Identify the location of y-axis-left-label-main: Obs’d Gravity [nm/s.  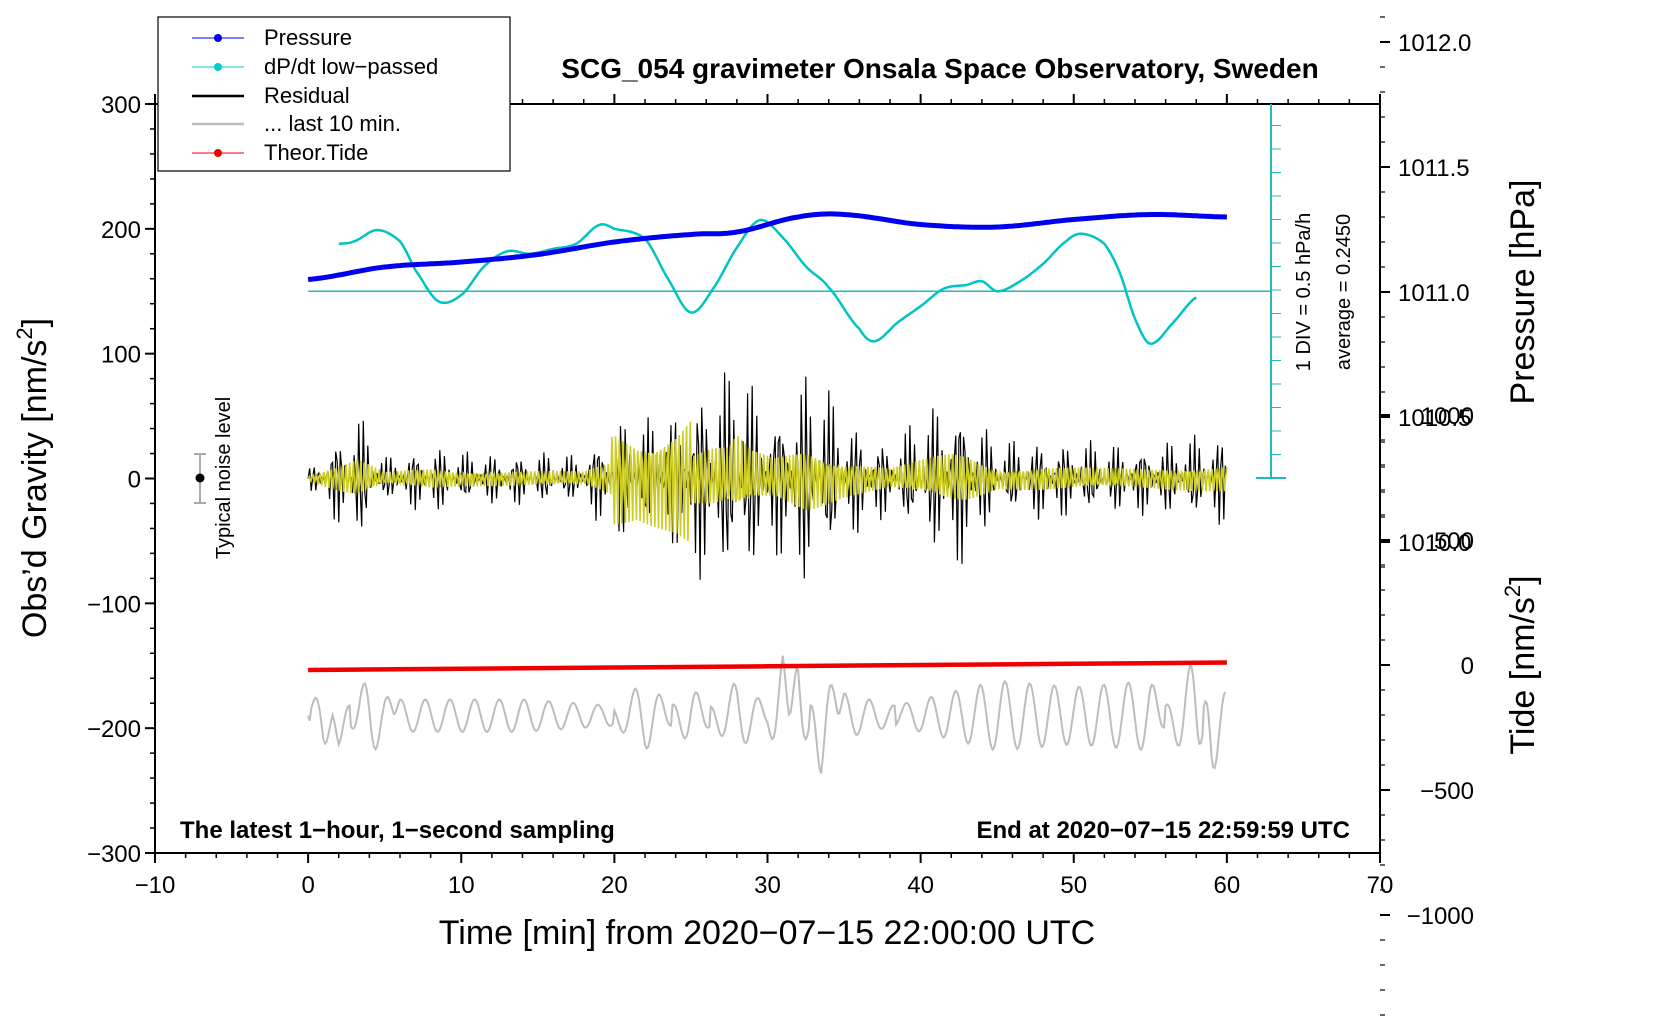
(35, 489).